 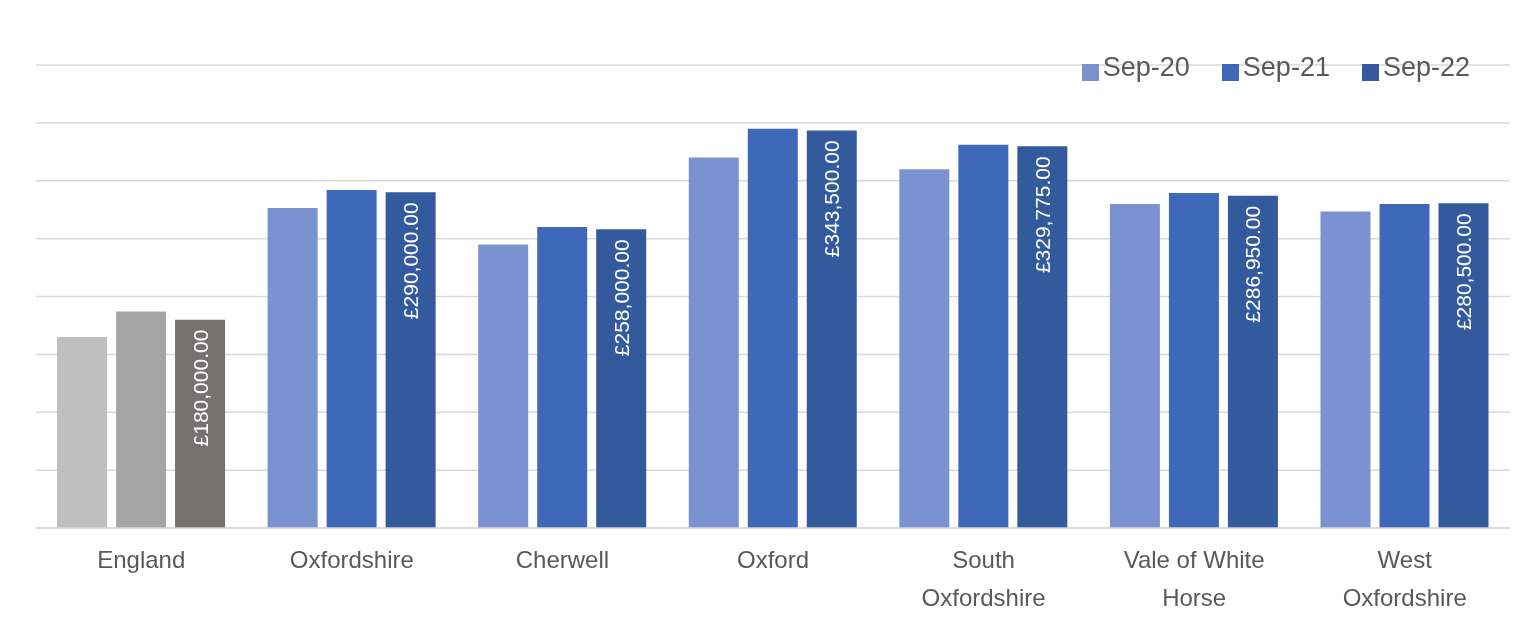 I want to click on legend-label: Sep-20, so click(x=1146, y=67).